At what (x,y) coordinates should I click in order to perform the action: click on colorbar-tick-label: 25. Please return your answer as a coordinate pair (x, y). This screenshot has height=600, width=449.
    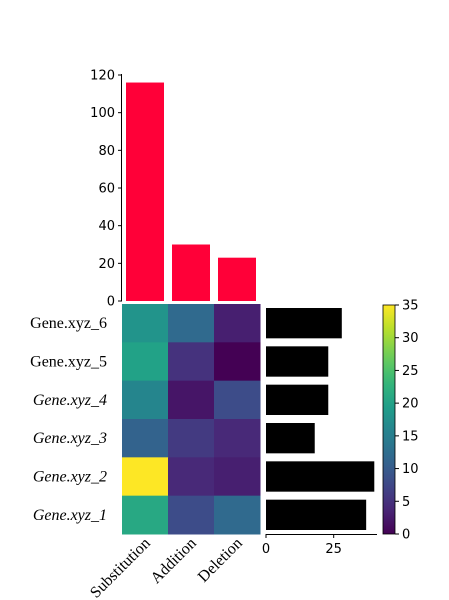
    Looking at the image, I should click on (410, 371).